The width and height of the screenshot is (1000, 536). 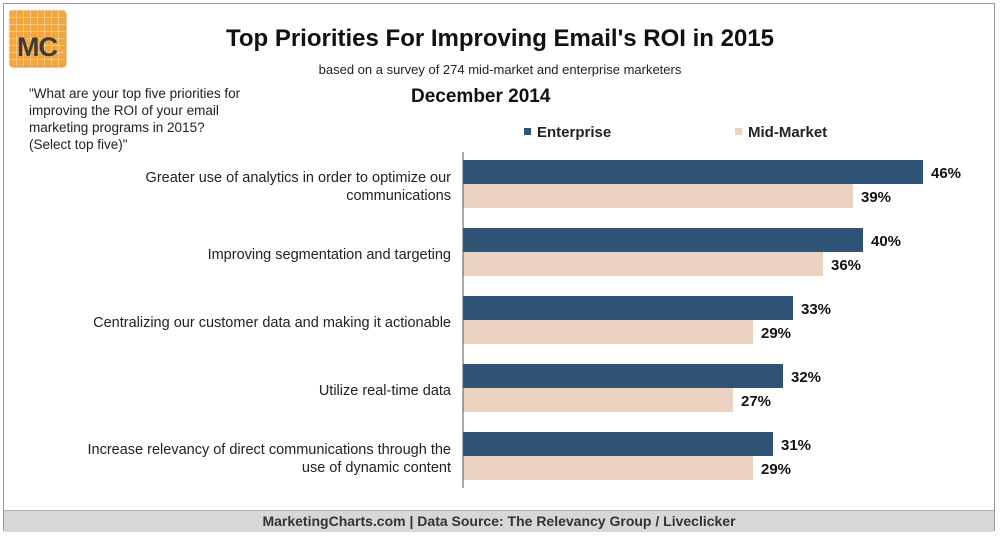 I want to click on legend-item-enterprise: Enterprise, so click(x=567, y=132).